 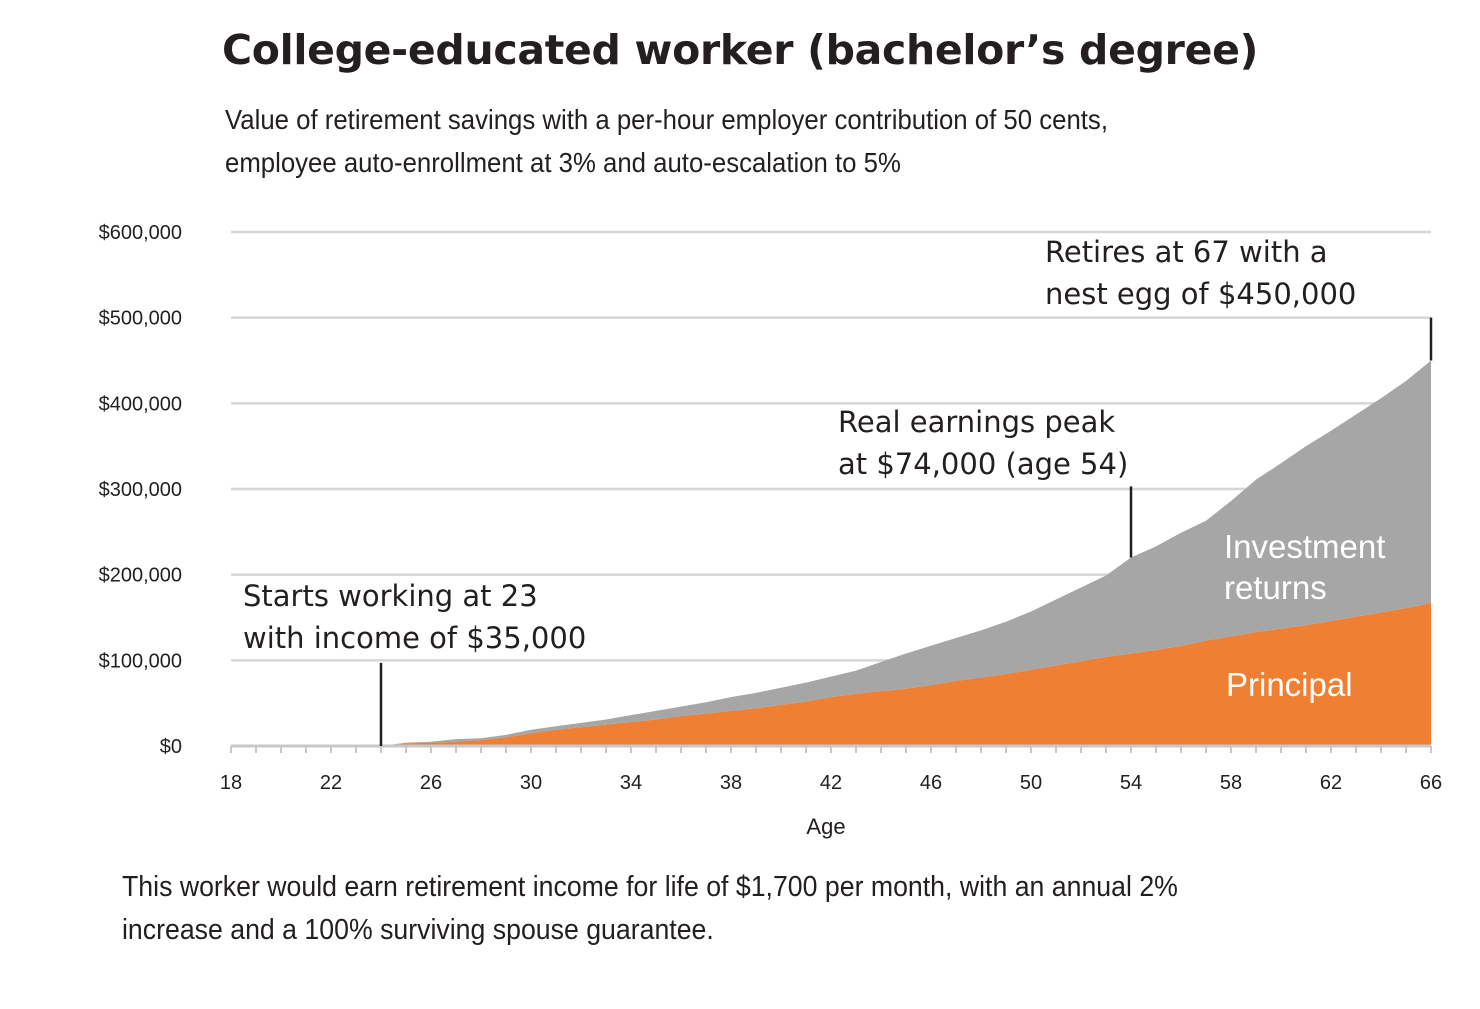 What do you see at coordinates (731, 783) in the screenshot?
I see `x-tick-label: 38` at bounding box center [731, 783].